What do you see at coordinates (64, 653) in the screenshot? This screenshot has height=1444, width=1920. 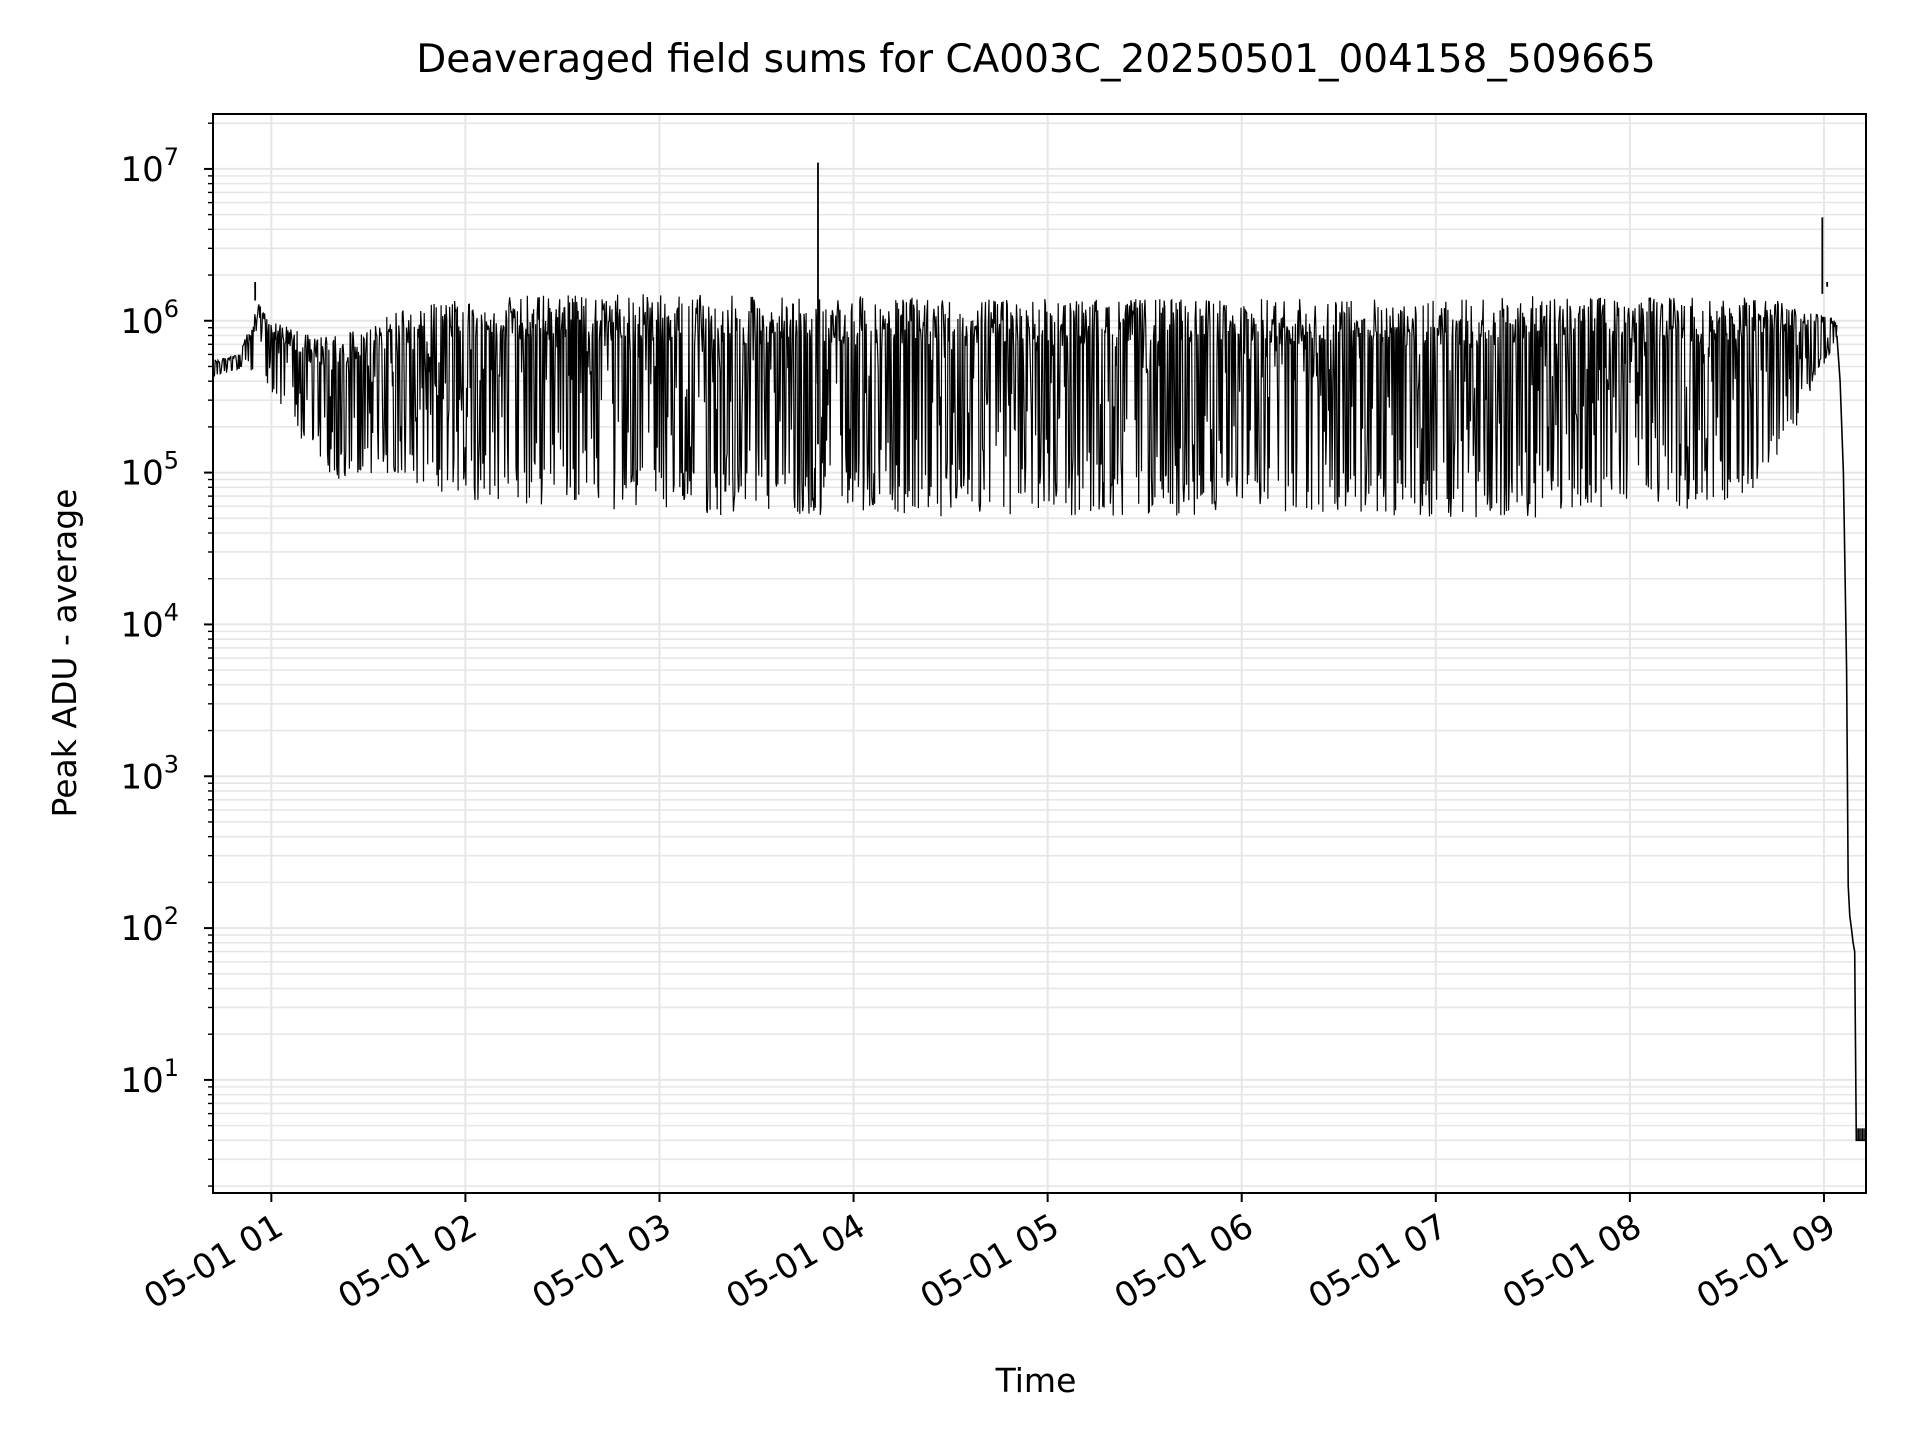 I see `y-axis-label: Peak ADU - average` at bounding box center [64, 653].